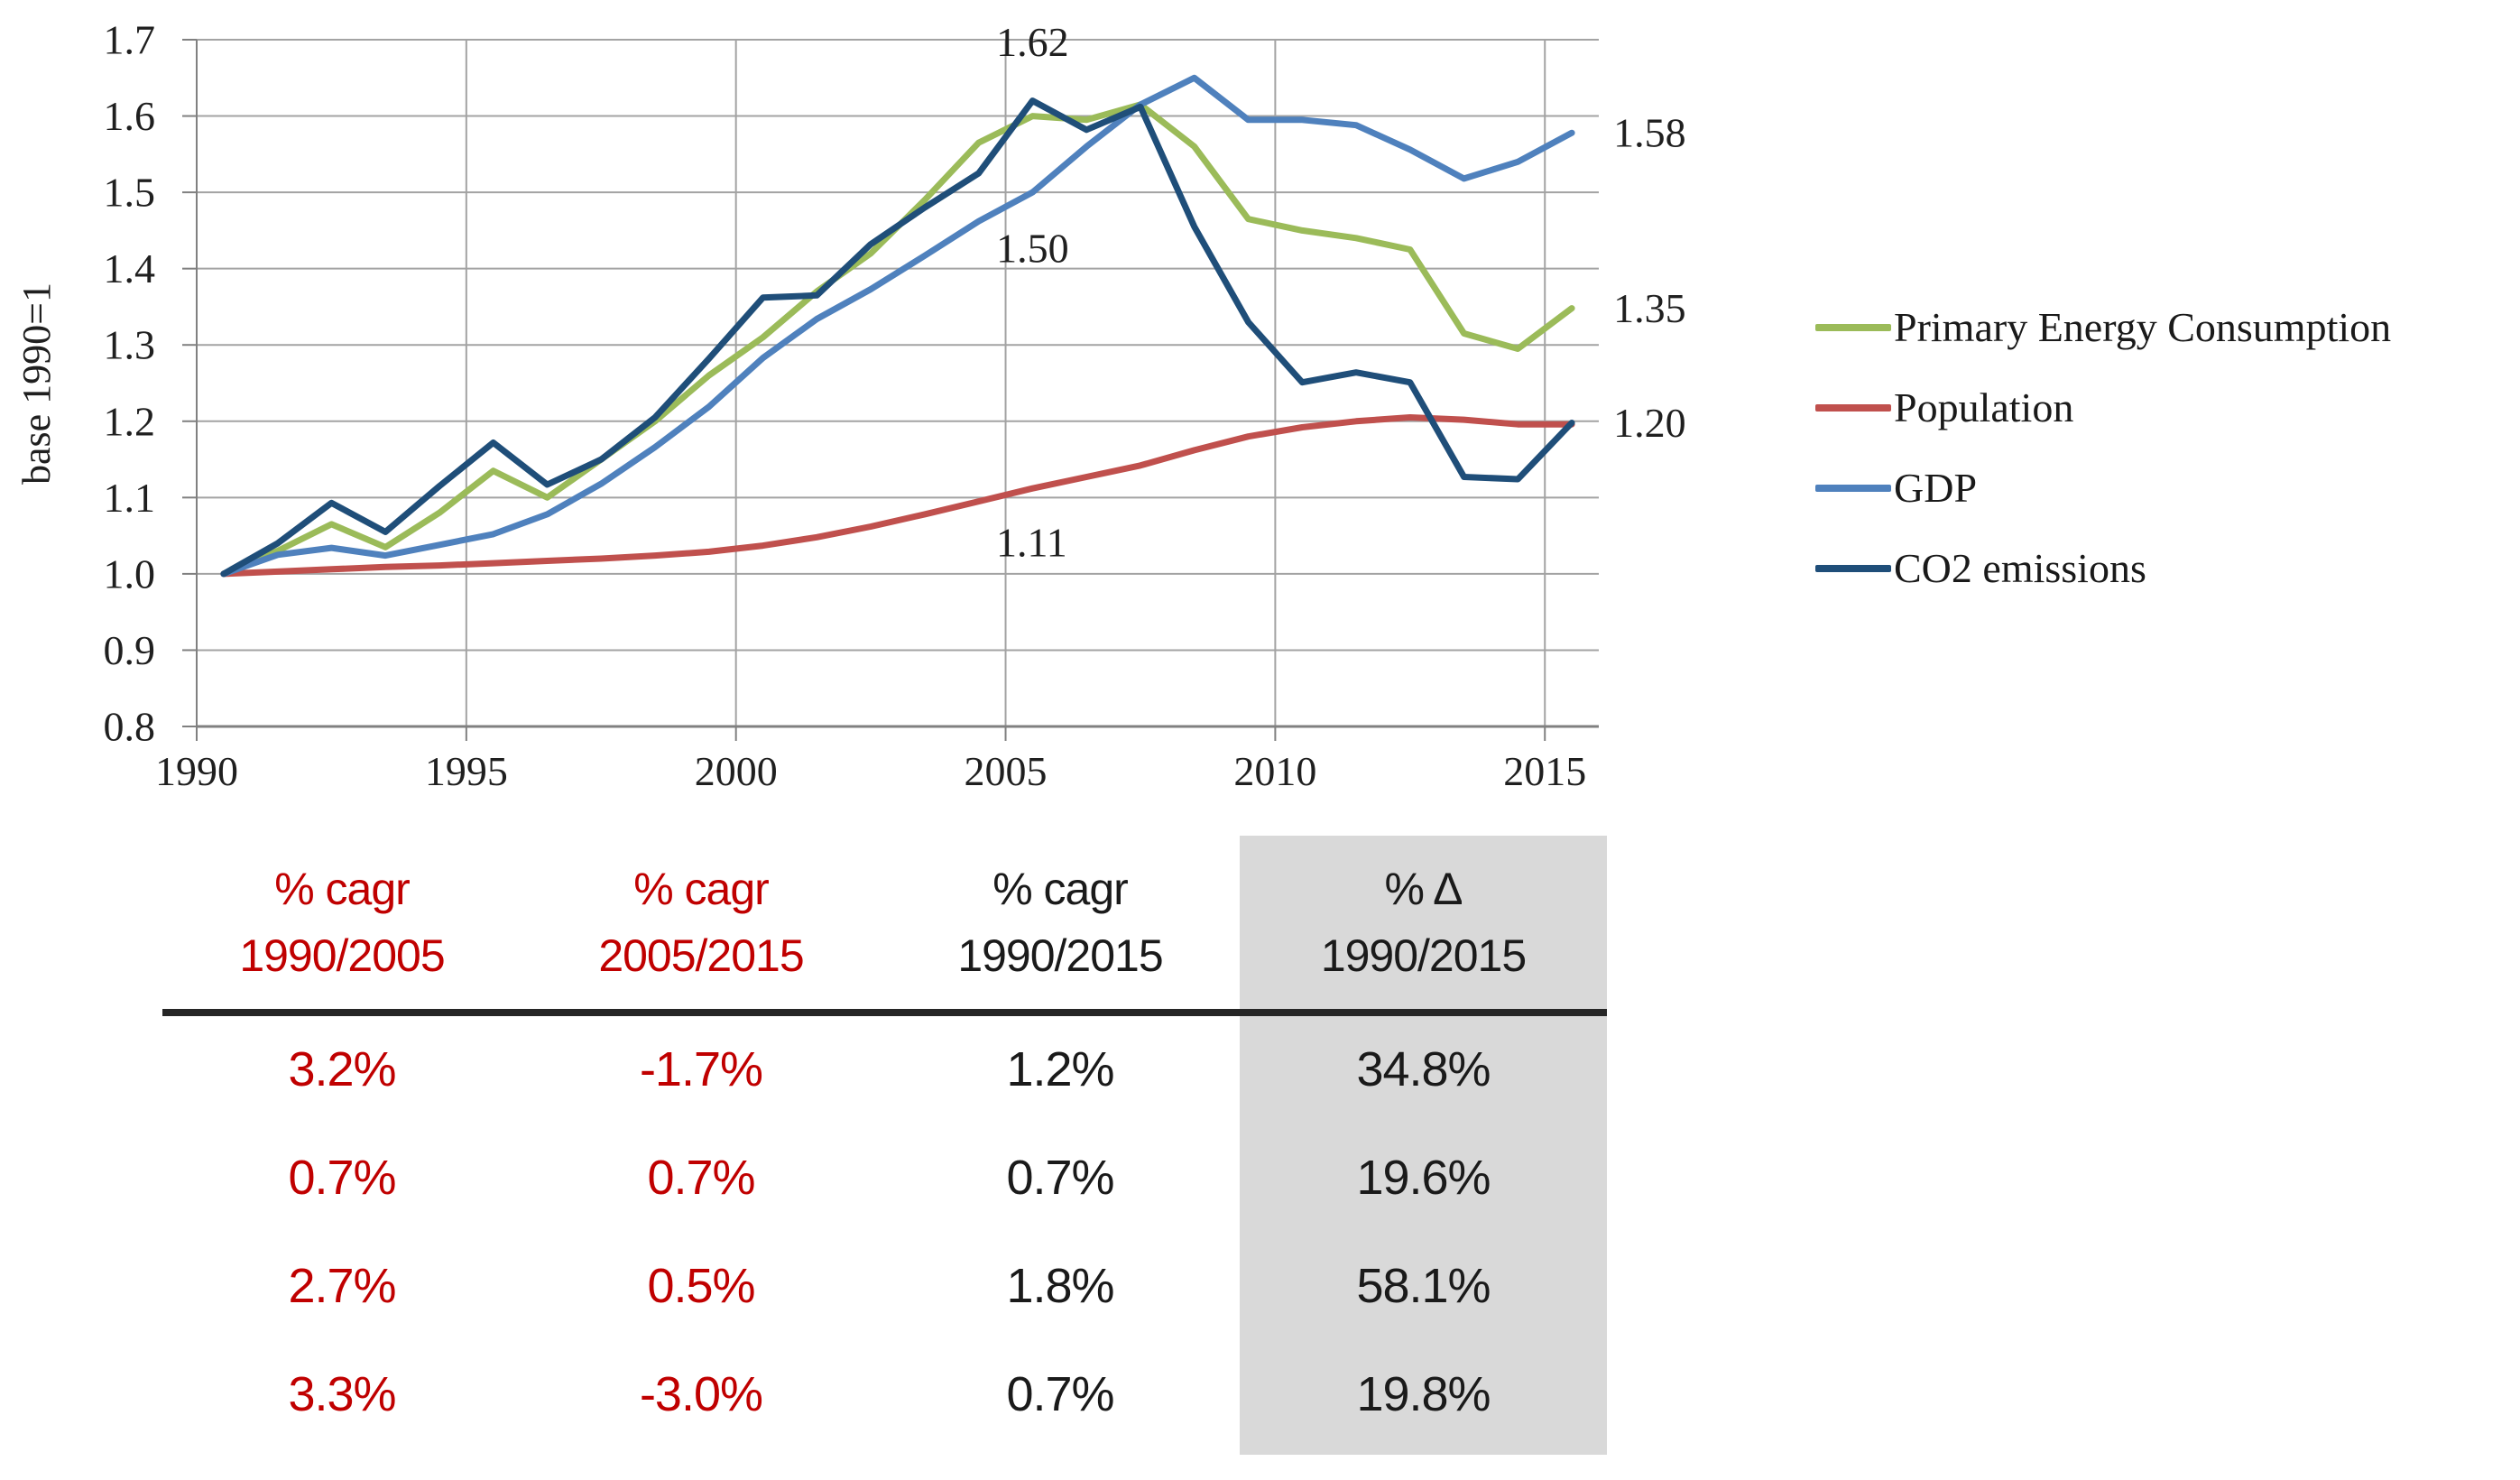 The image size is (2520, 1480). What do you see at coordinates (1853, 488) in the screenshot?
I see `gdp-line-swatch-icon` at bounding box center [1853, 488].